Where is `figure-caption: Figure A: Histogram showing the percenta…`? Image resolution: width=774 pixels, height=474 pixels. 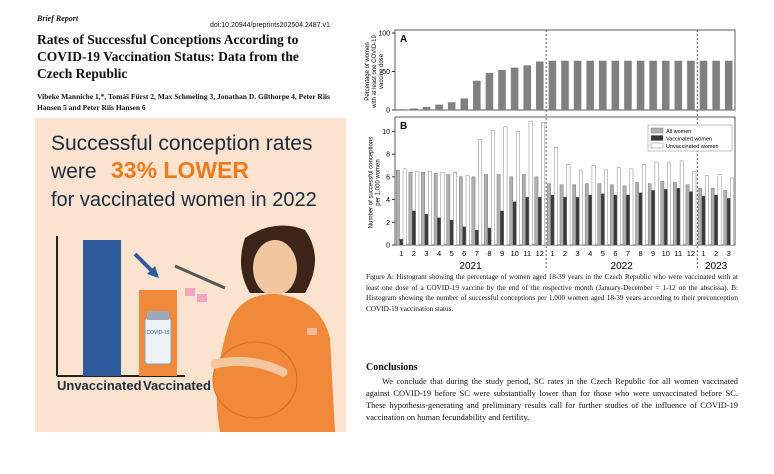
figure-caption: Figure A: Histogram showing the percenta… is located at coordinates (552, 293).